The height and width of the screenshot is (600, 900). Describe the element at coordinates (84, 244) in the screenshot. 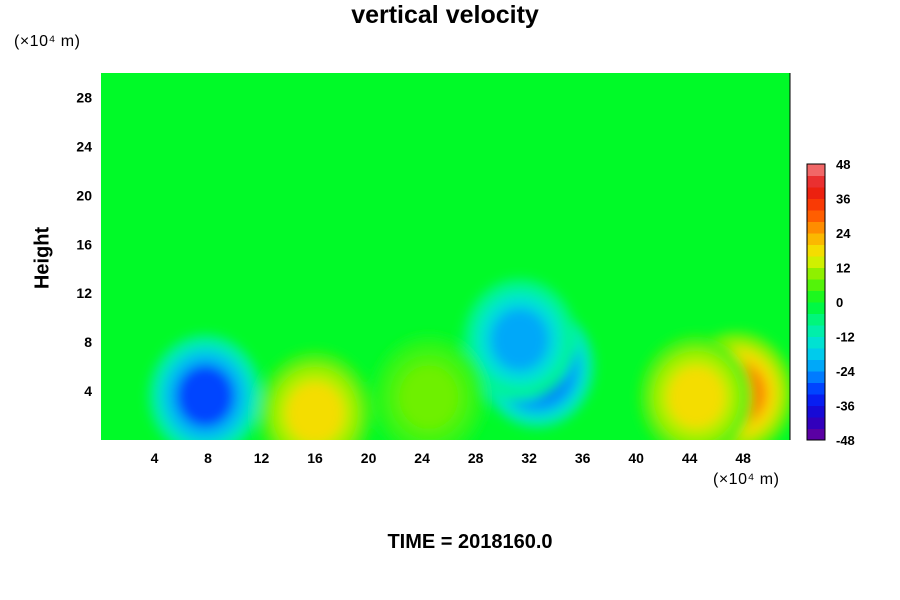

I see `y-tick-label: 16` at that location.